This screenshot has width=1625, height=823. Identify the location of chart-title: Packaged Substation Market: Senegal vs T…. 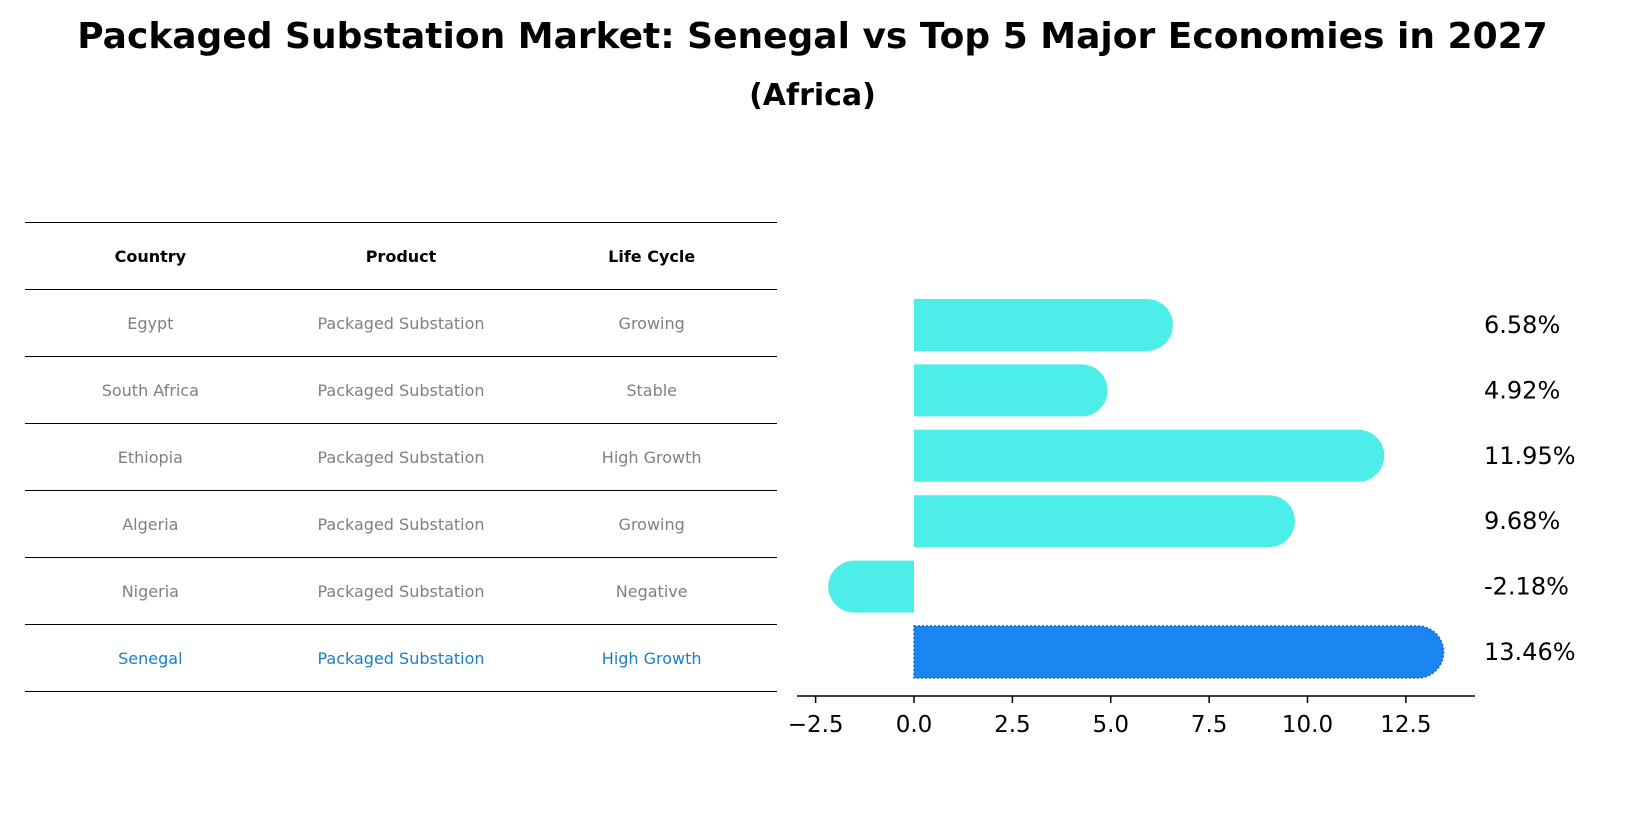
(812, 36).